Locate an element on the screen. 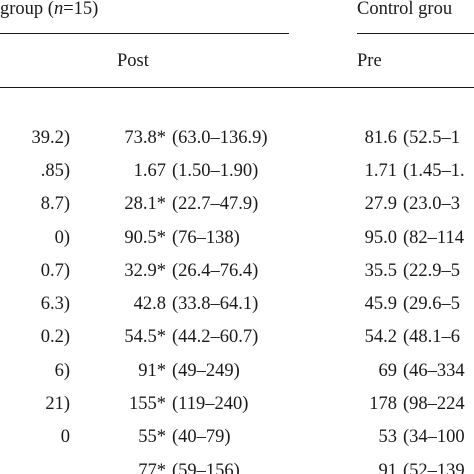 The image size is (474, 474). pre-value-cell: 53 is located at coordinates (388, 437).